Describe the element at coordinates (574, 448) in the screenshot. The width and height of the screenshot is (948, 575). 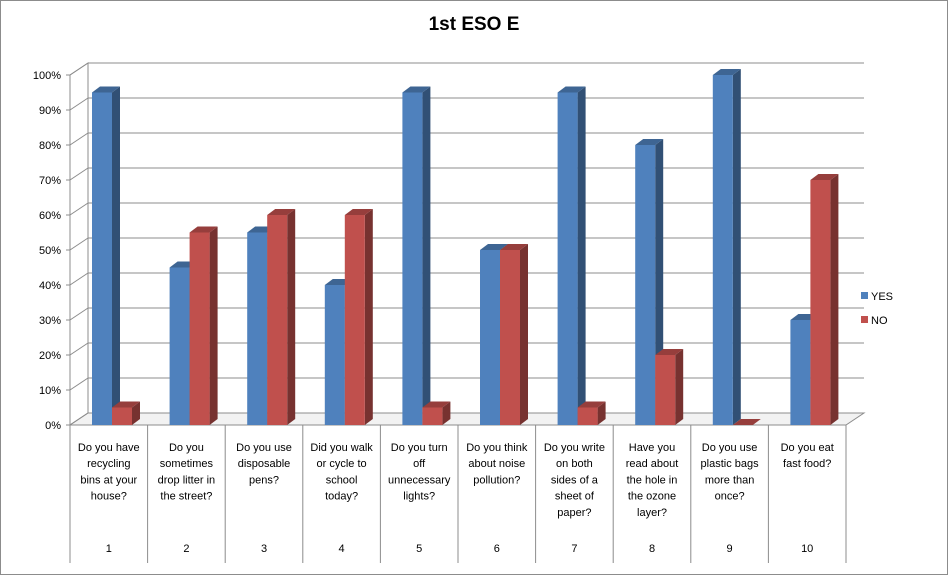
I see `category-question-line: Do you write` at that location.